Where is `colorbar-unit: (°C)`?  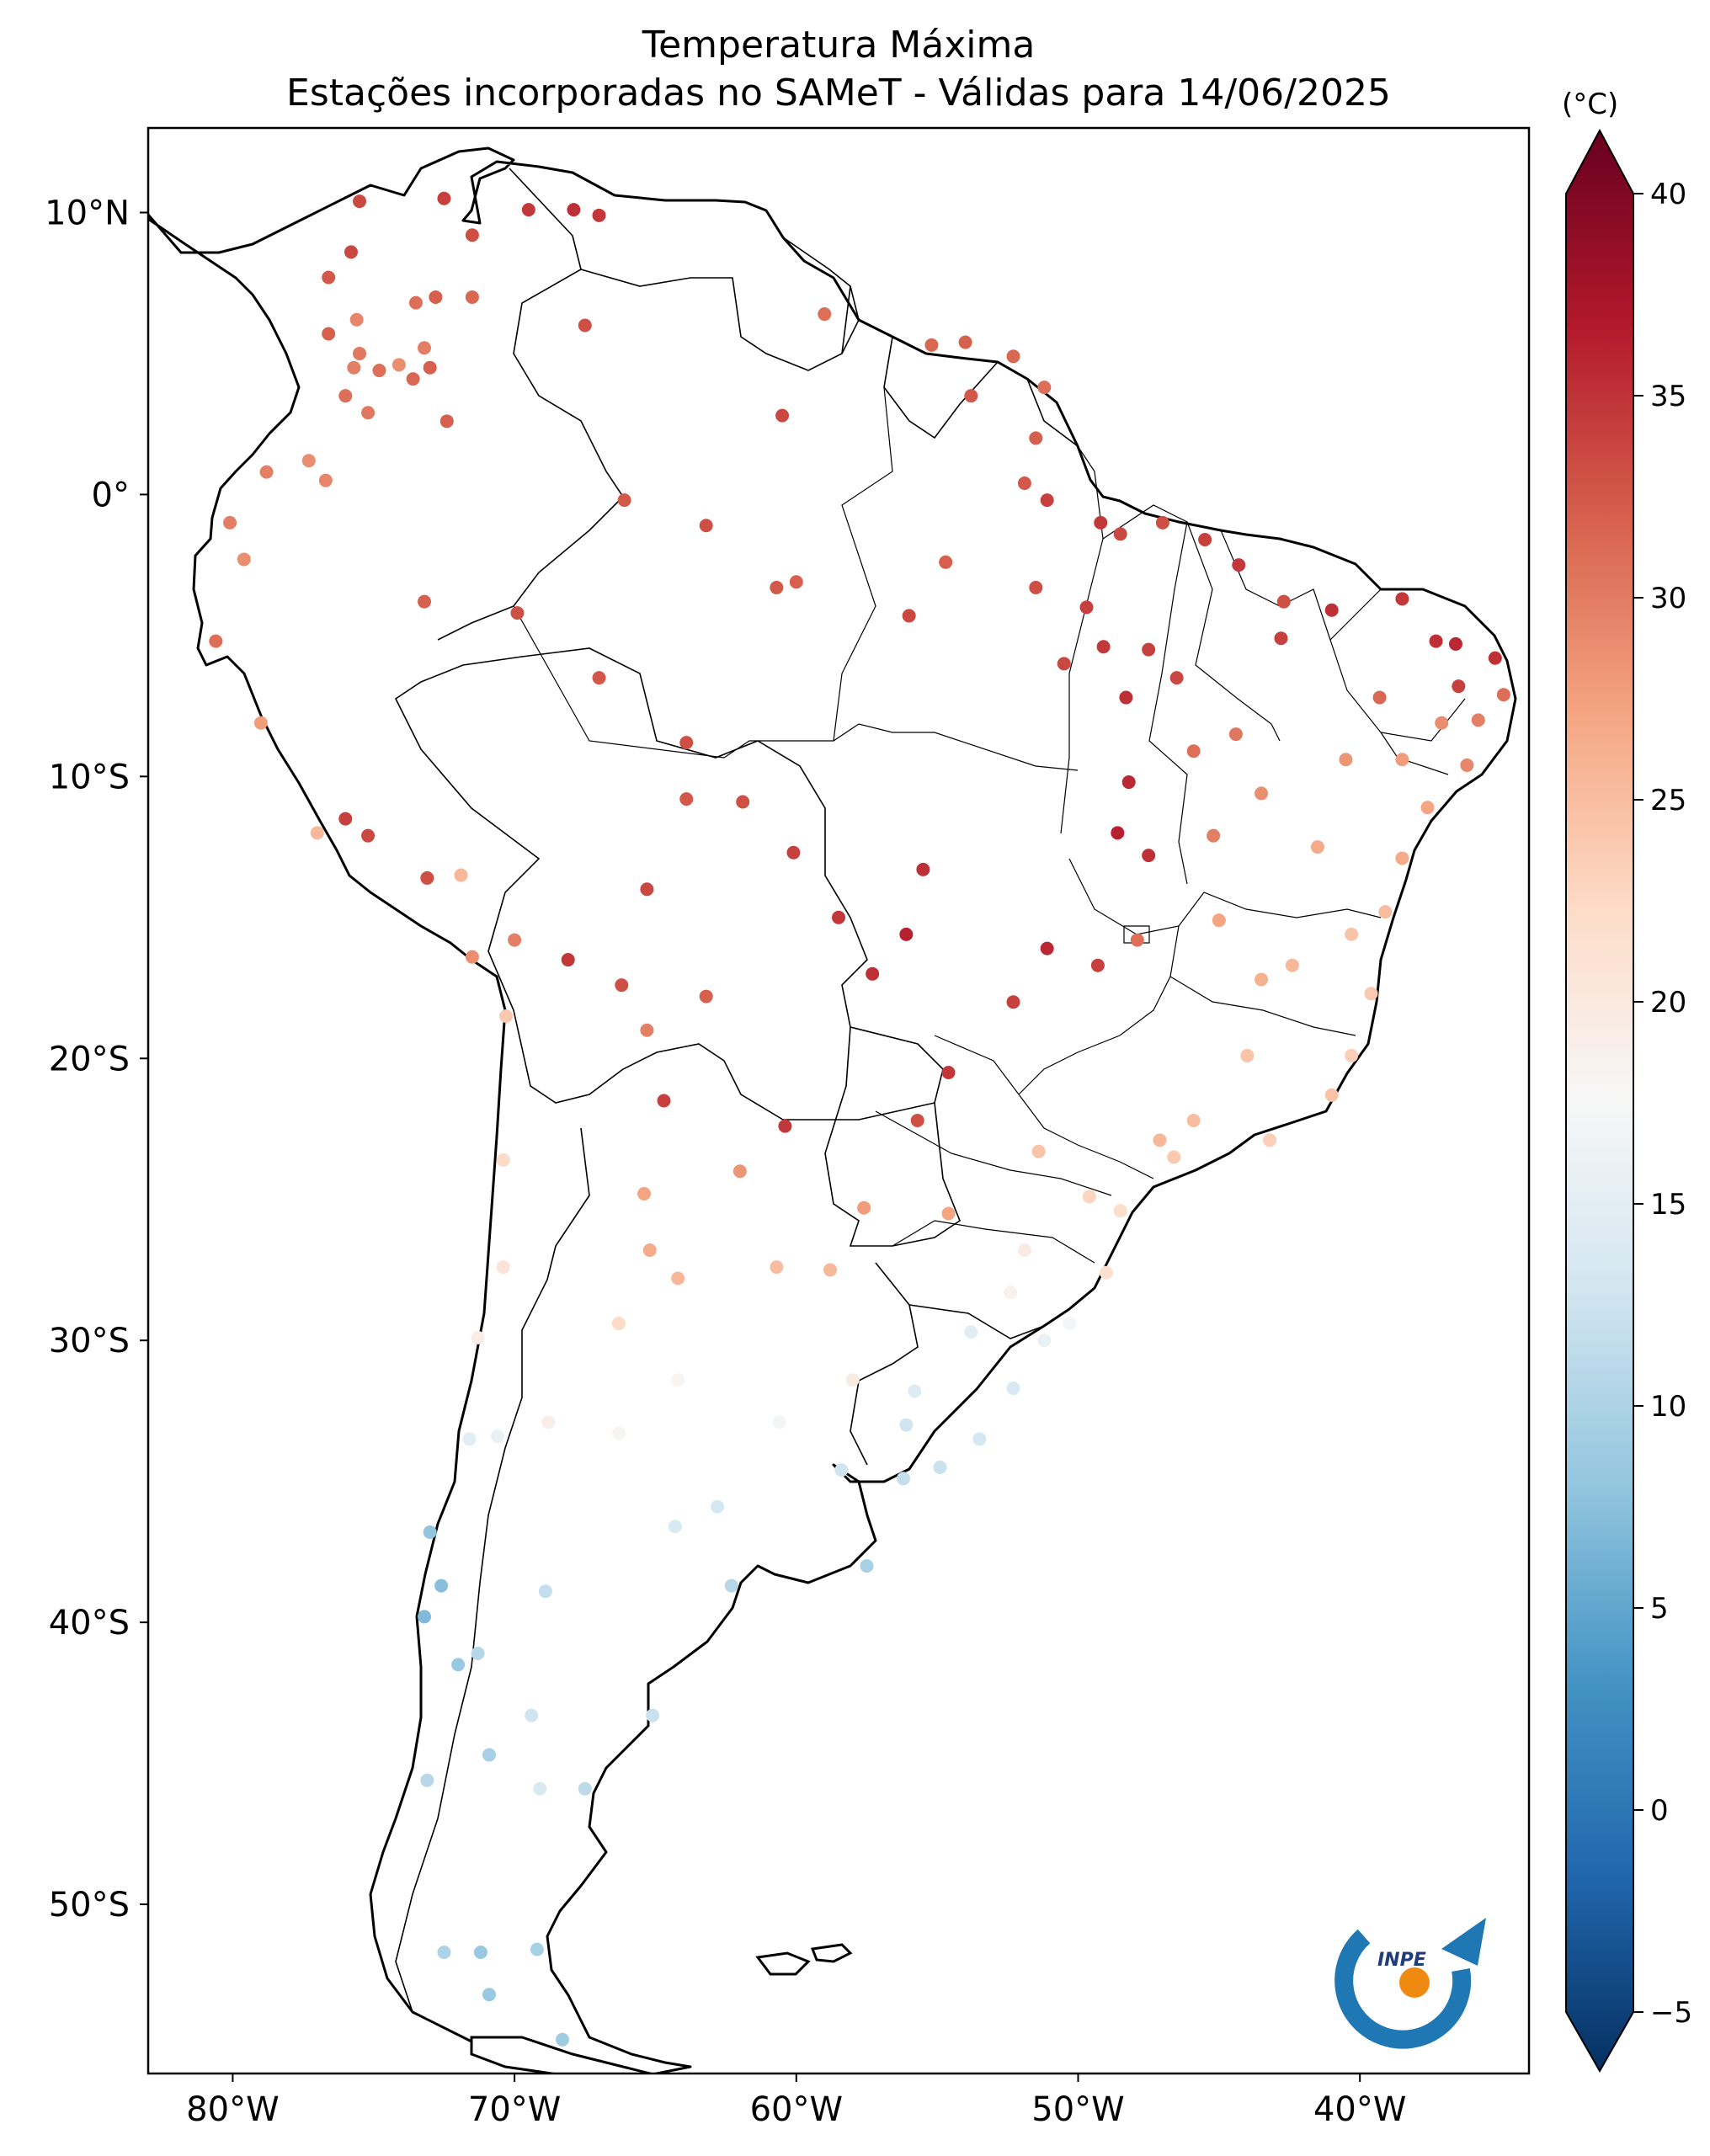
colorbar-unit: (°C) is located at coordinates (1590, 105).